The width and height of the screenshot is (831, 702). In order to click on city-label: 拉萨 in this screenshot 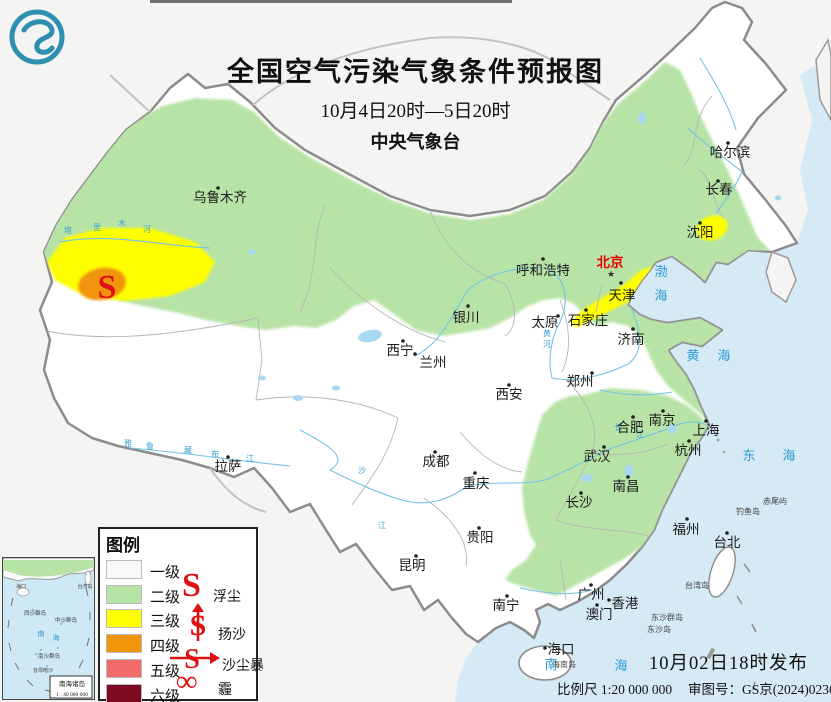, I will do `click(228, 466)`.